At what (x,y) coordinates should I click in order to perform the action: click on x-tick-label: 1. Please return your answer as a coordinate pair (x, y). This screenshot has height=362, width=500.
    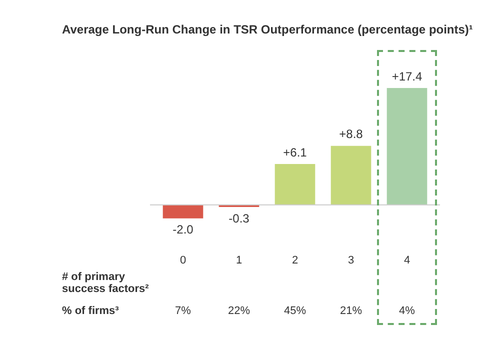
    Looking at the image, I should click on (239, 260).